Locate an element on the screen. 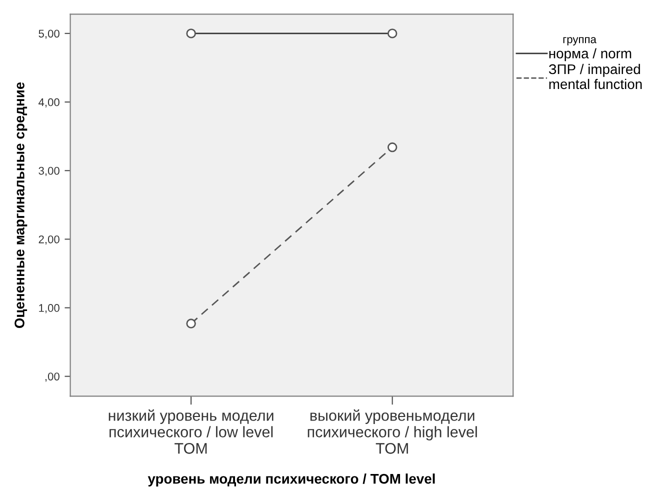 Image resolution: width=657 pixels, height=491 pixels. y-axis-title: Оцененные маргинальные средние is located at coordinates (21, 205).